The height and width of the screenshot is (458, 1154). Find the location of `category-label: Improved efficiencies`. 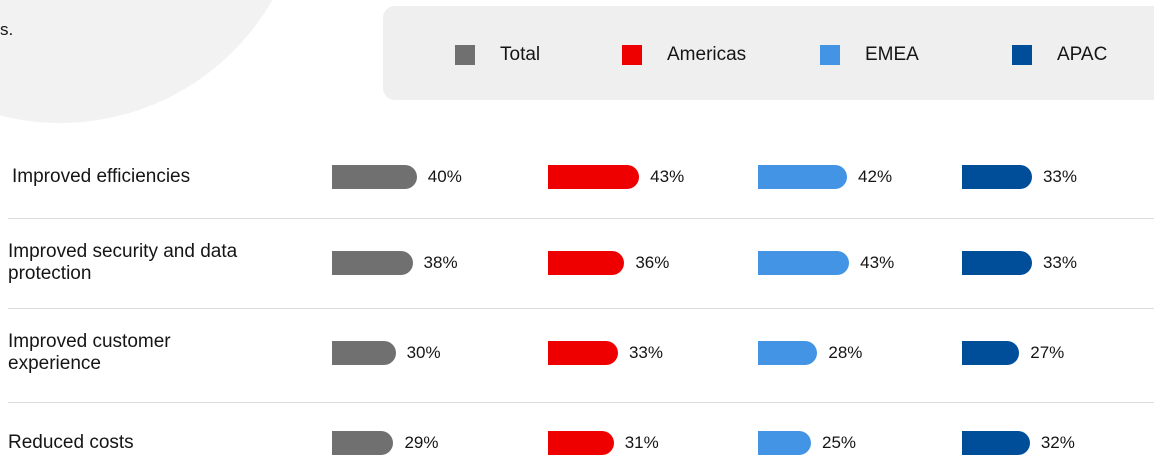

category-label: Improved efficiencies is located at coordinates (101, 176).